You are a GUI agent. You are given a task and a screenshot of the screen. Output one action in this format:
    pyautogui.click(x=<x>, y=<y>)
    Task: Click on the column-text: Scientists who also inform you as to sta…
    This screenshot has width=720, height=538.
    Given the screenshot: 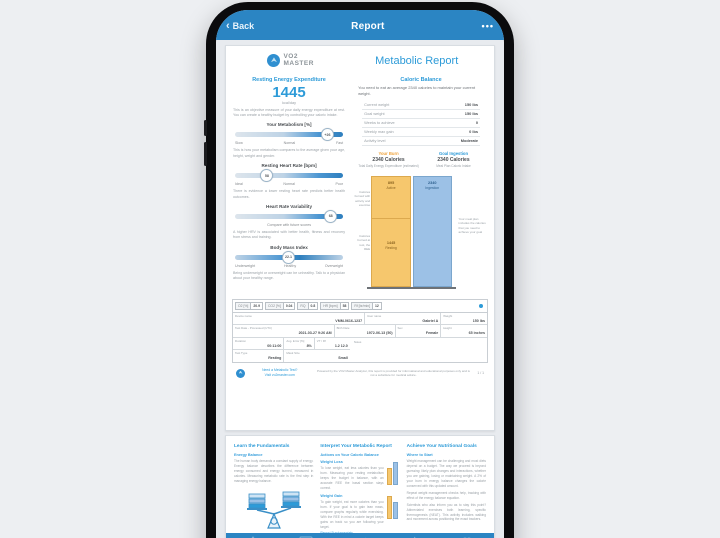 What is the action you would take?
    pyautogui.click(x=446, y=512)
    